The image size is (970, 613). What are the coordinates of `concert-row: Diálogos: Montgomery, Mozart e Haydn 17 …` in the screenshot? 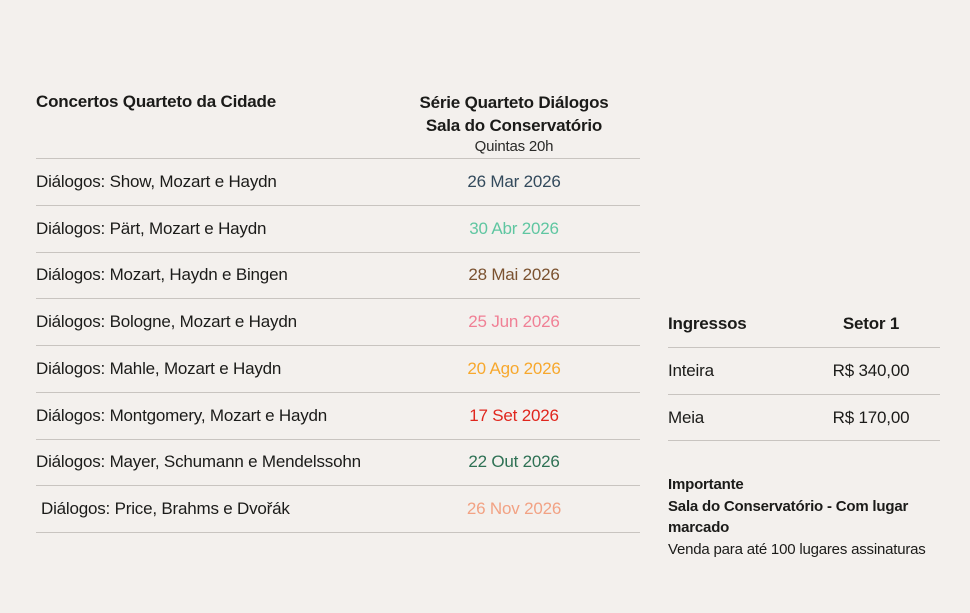 It's located at (338, 415).